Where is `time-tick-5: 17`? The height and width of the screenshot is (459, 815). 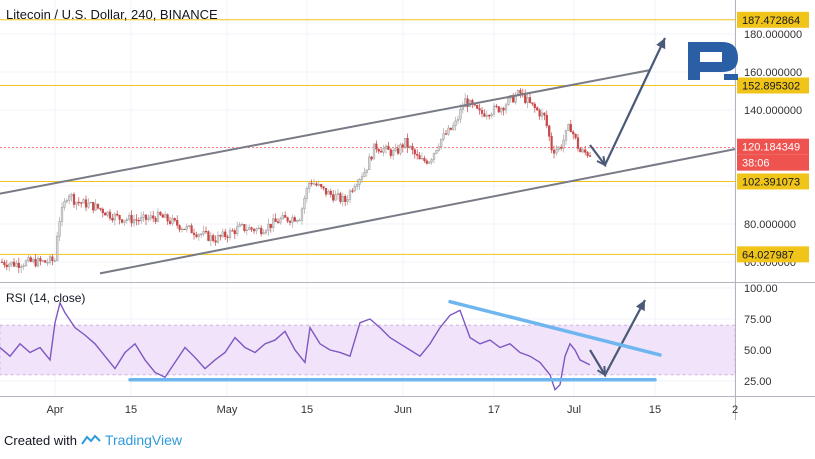
time-tick-5: 17 is located at coordinates (494, 410).